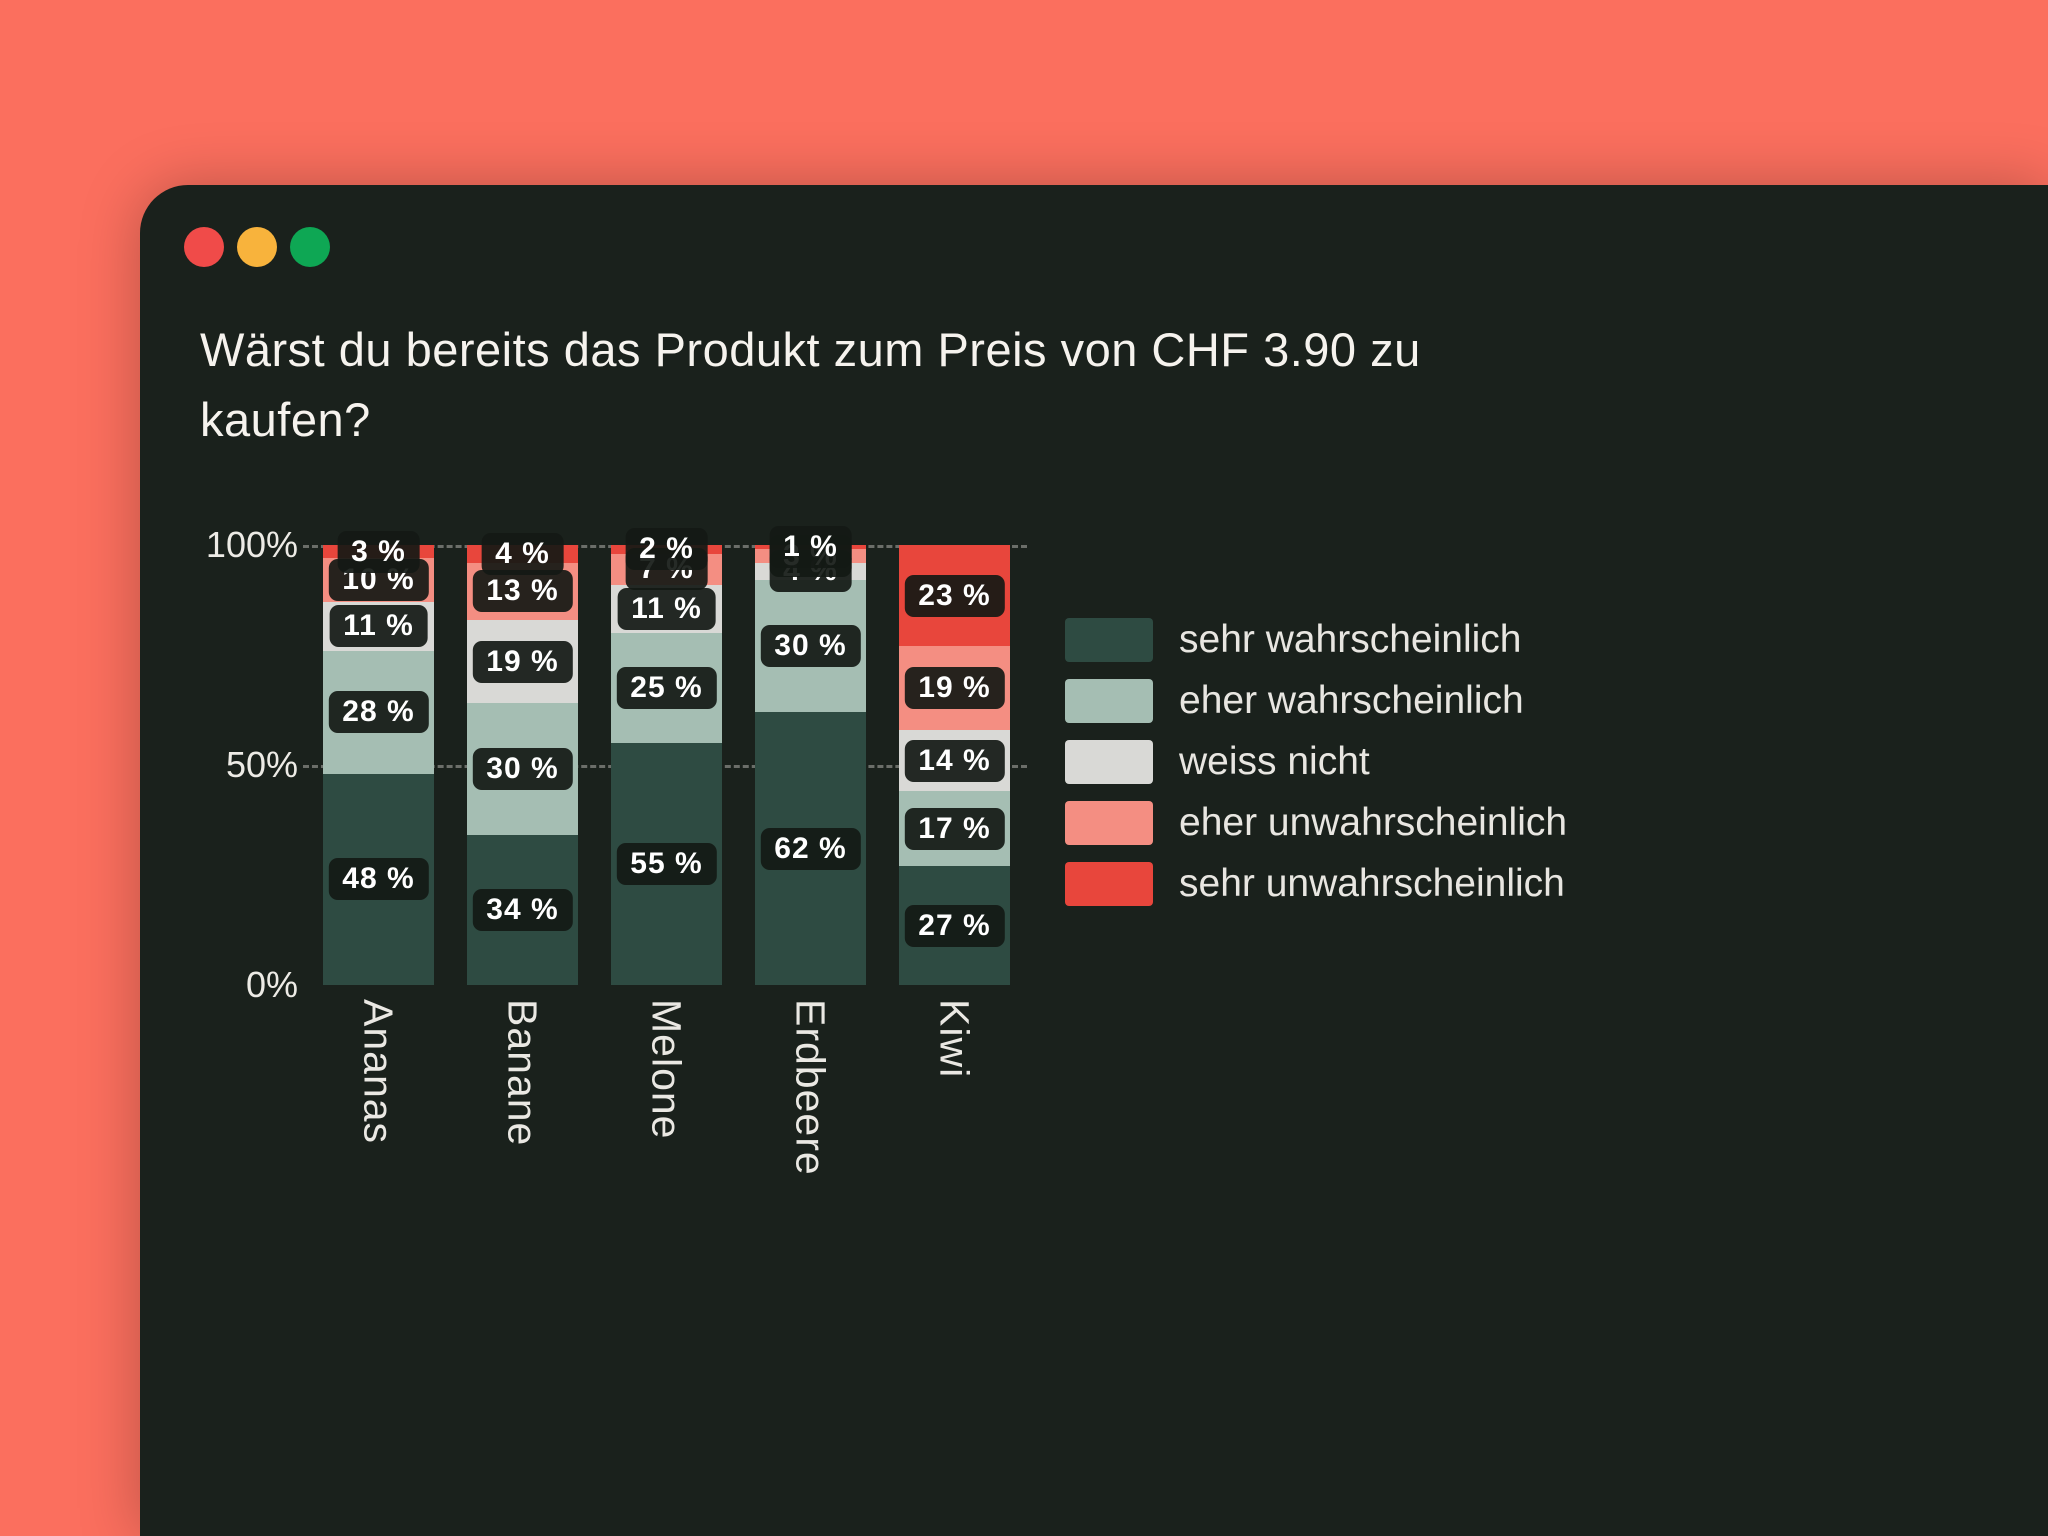 This screenshot has width=2048, height=1536. Describe the element at coordinates (1373, 822) in the screenshot. I see `legend-label: eher unwahrscheinlich` at that location.